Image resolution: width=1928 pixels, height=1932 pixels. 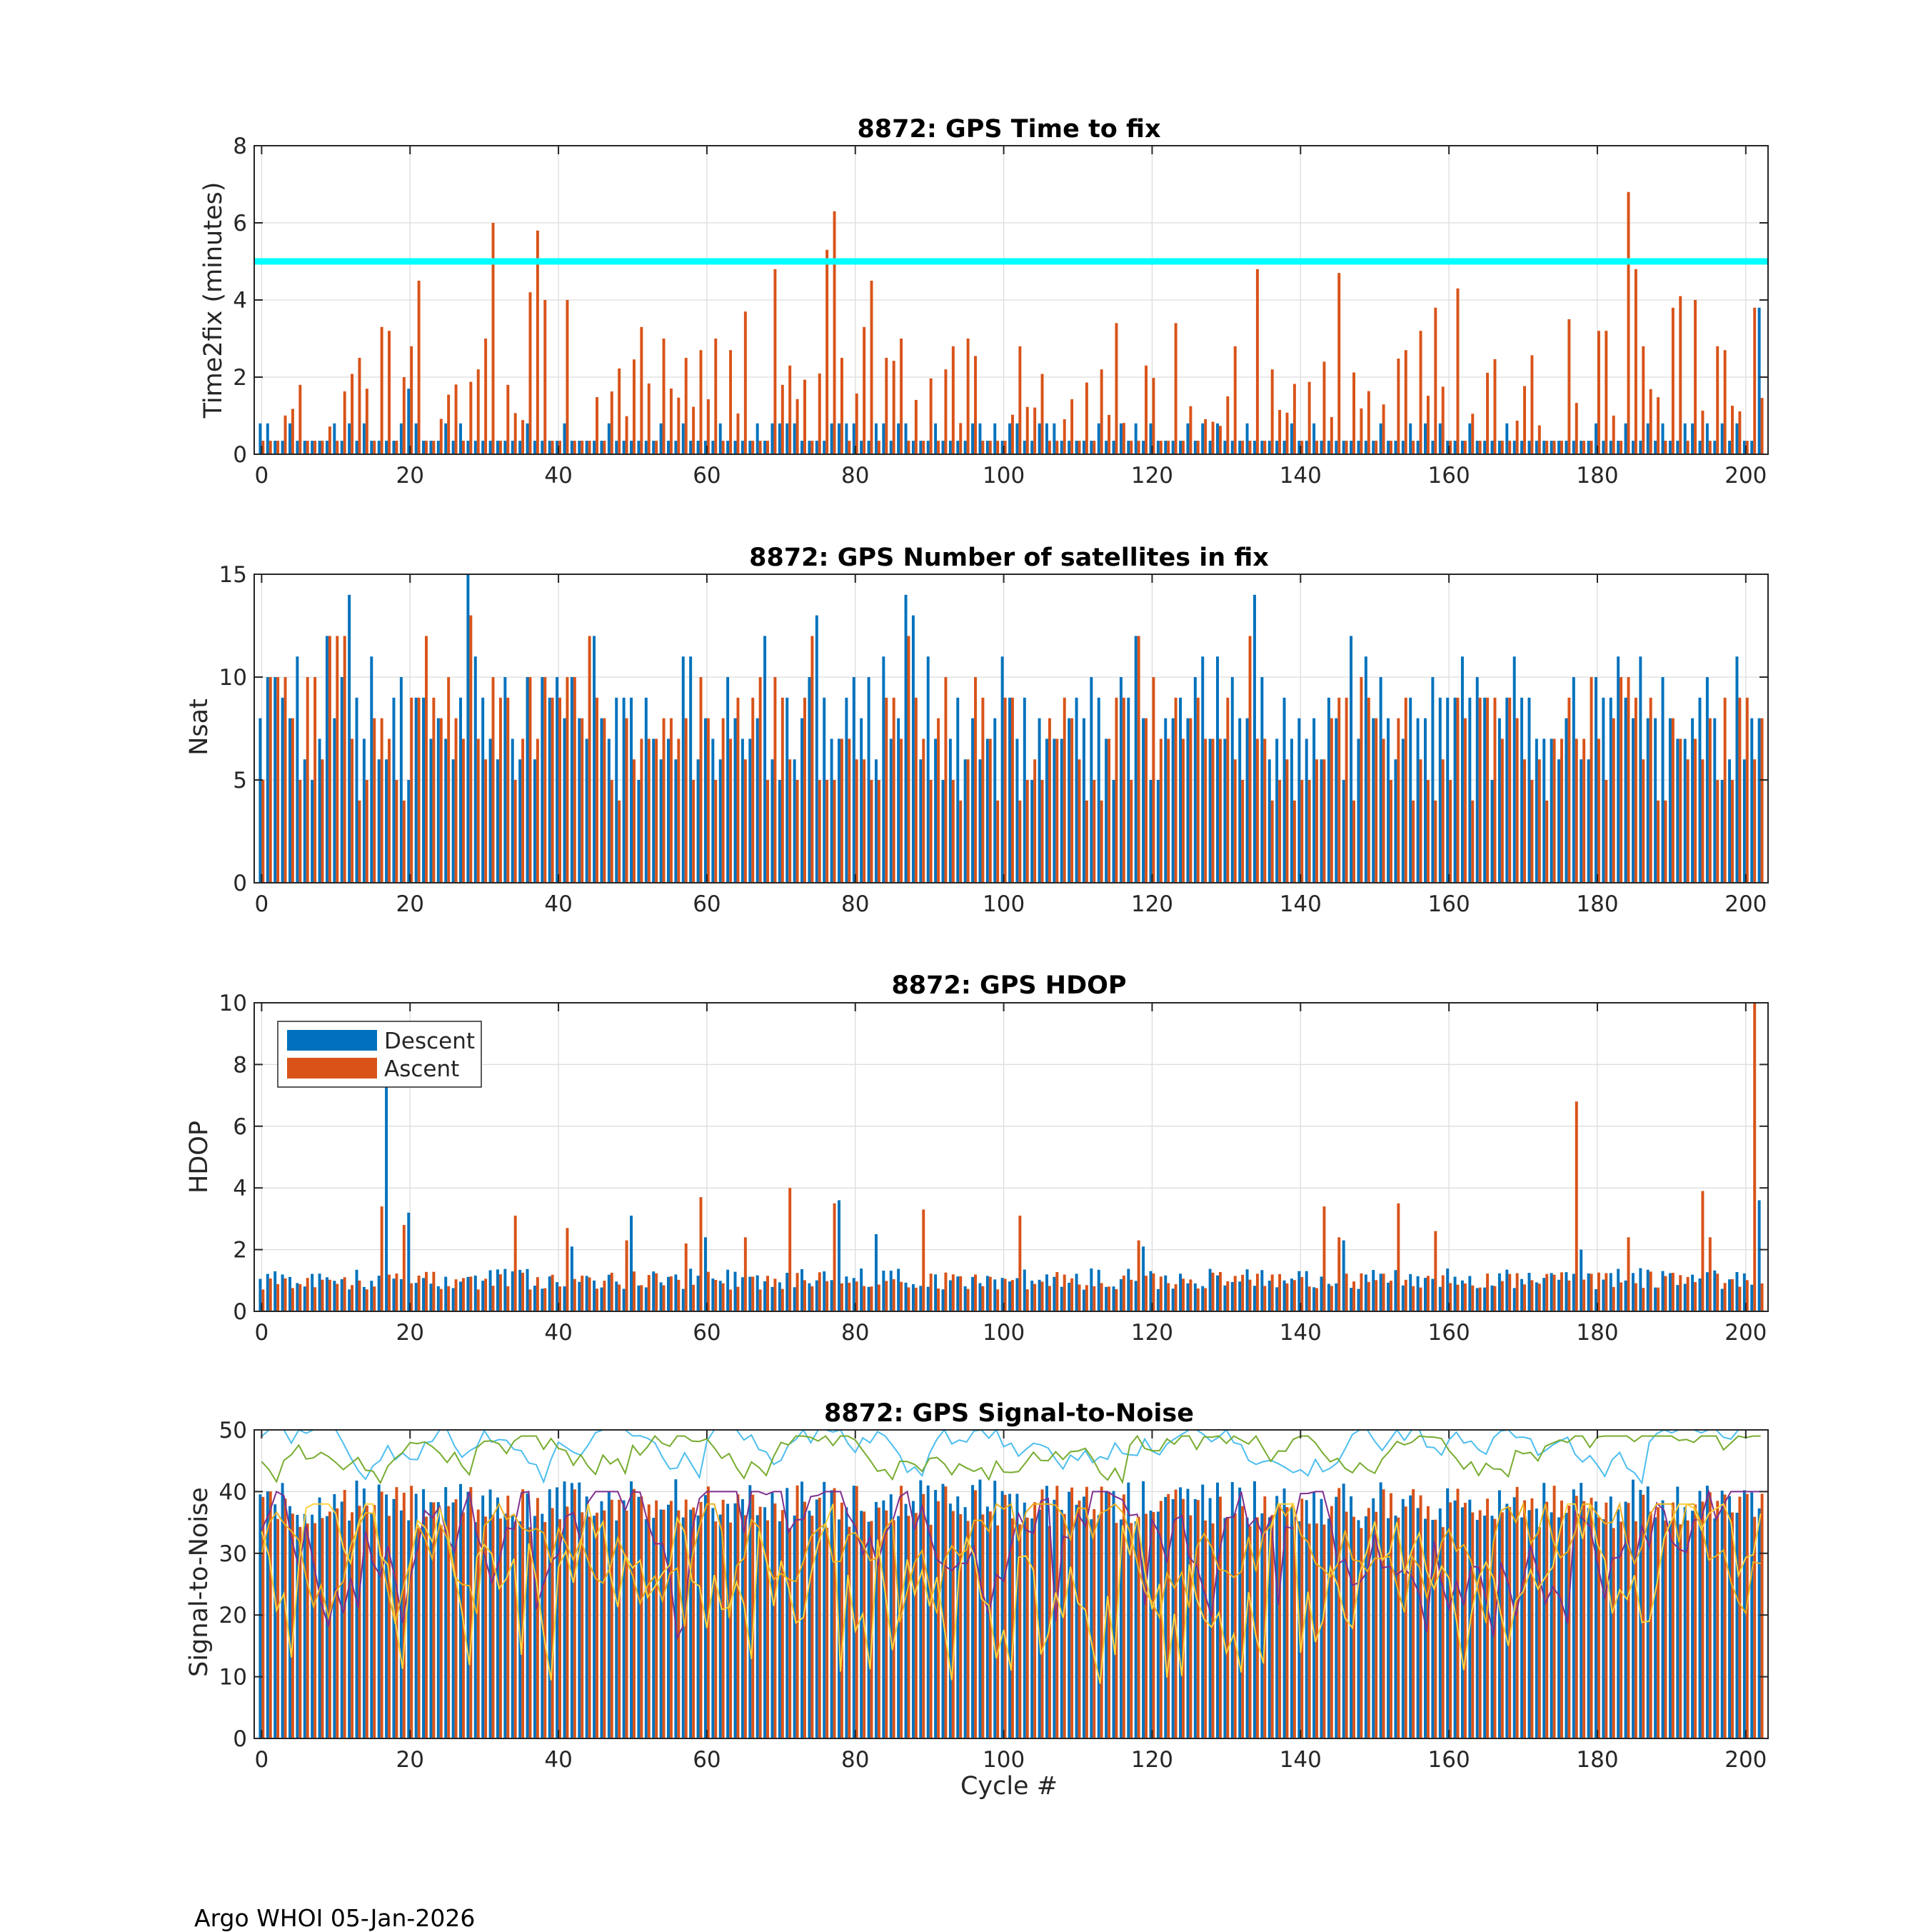 What do you see at coordinates (1597, 476) in the screenshot?
I see `x-tick-label: 180` at bounding box center [1597, 476].